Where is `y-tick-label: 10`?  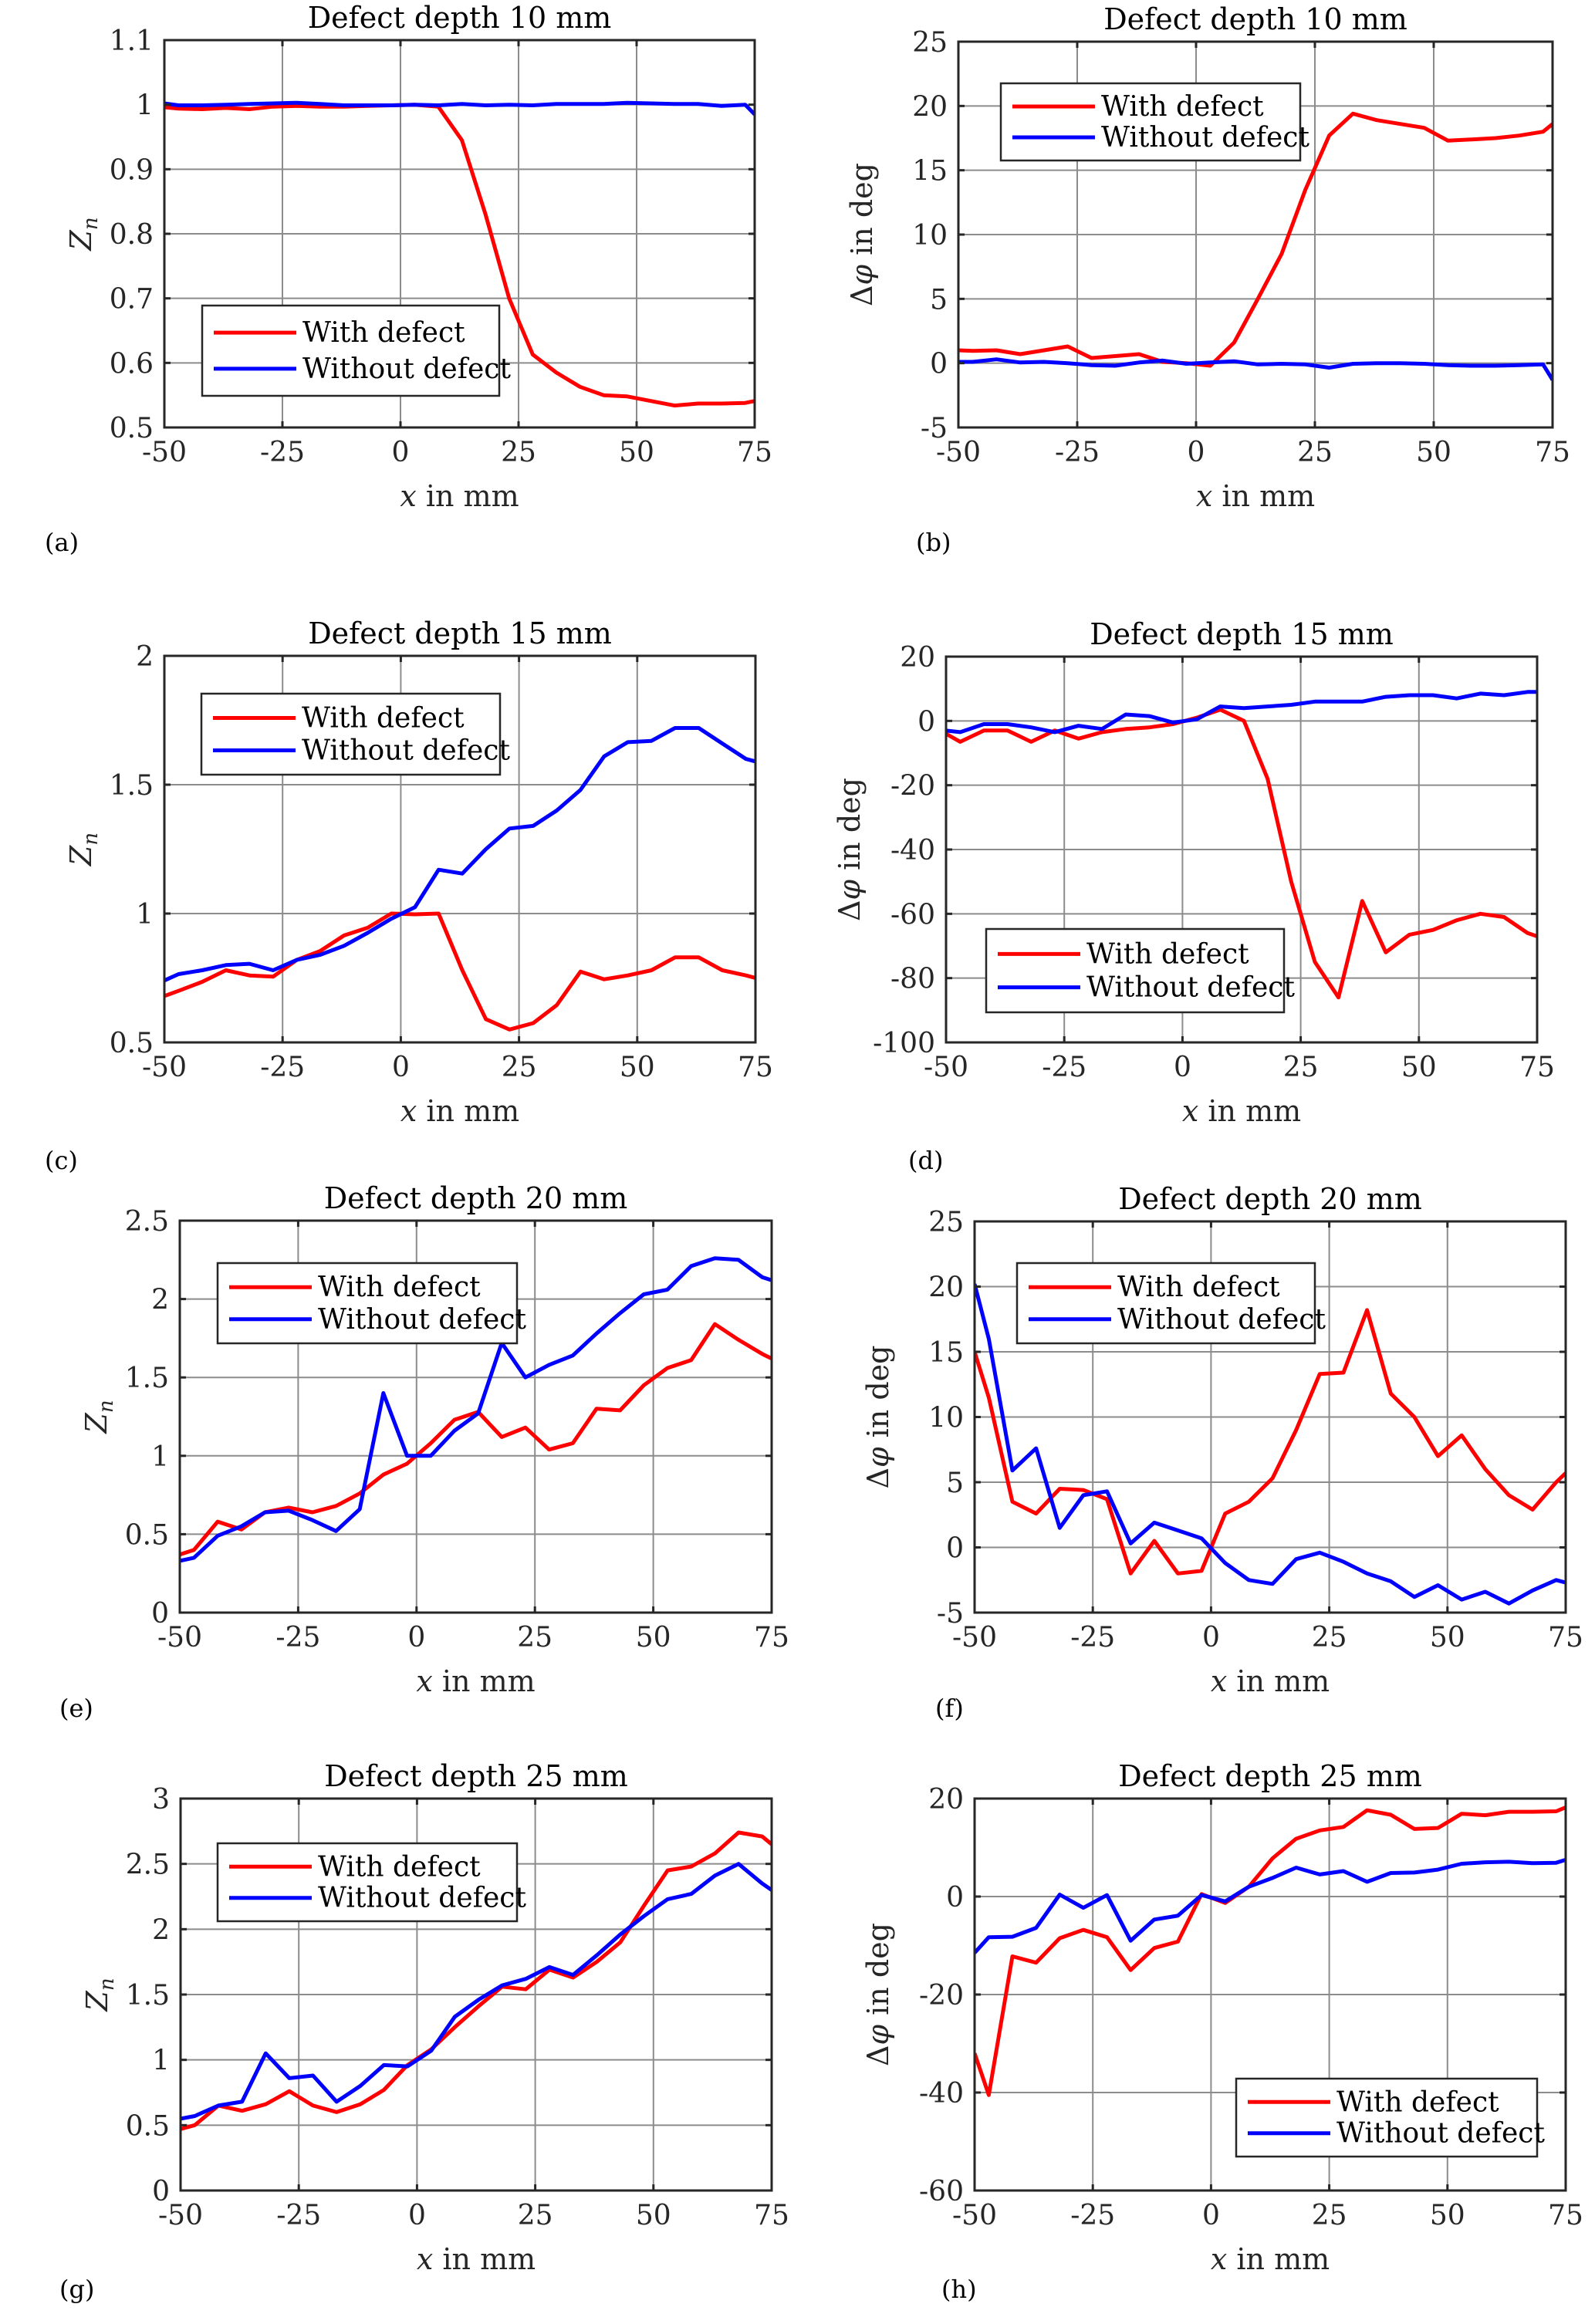 y-tick-label: 10 is located at coordinates (930, 236).